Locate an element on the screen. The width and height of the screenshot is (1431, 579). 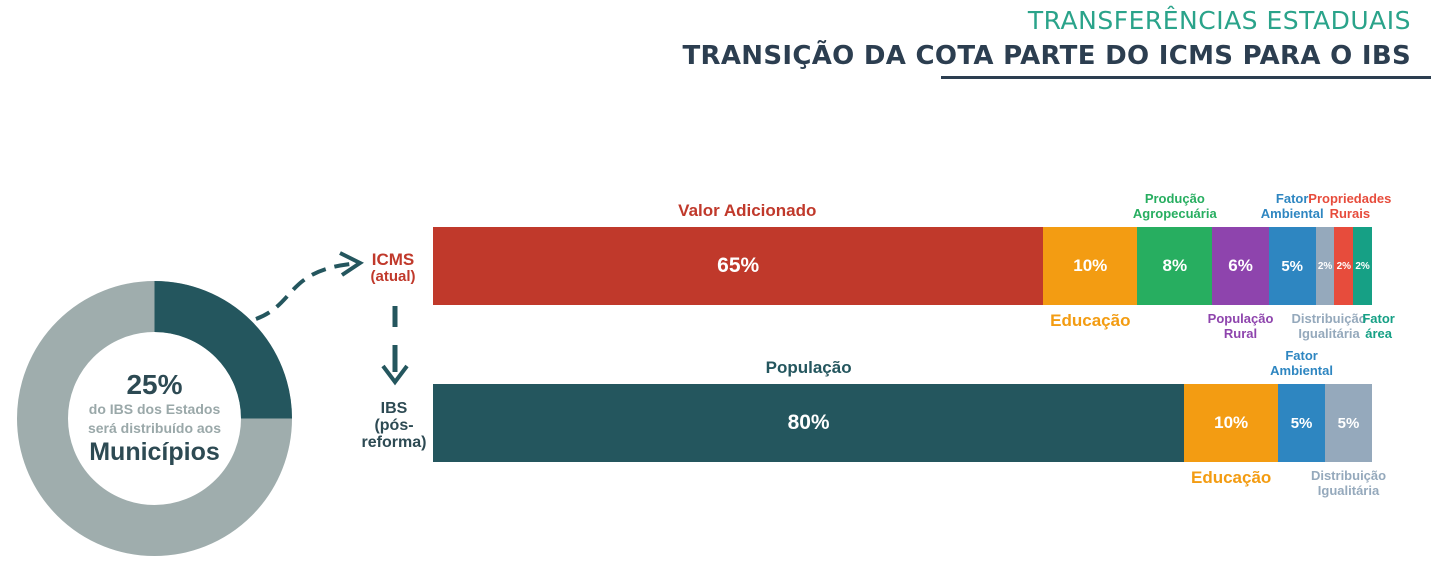
title-underline is located at coordinates (1186, 77).